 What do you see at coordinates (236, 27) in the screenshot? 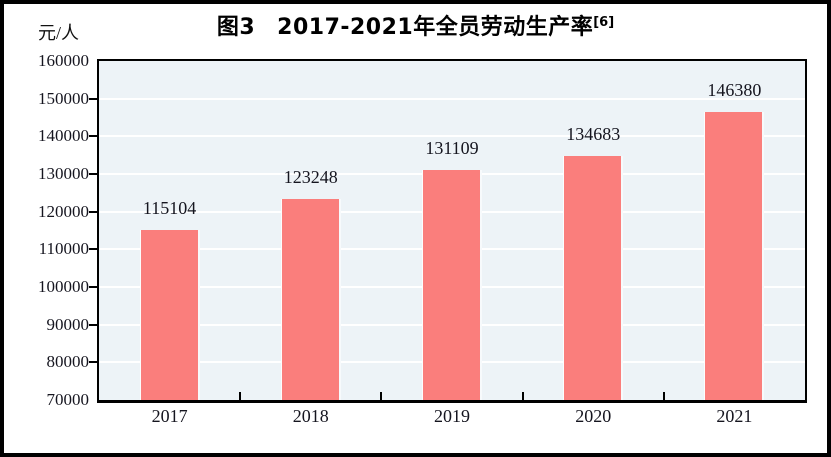
I see `title-prefix: 图3` at bounding box center [236, 27].